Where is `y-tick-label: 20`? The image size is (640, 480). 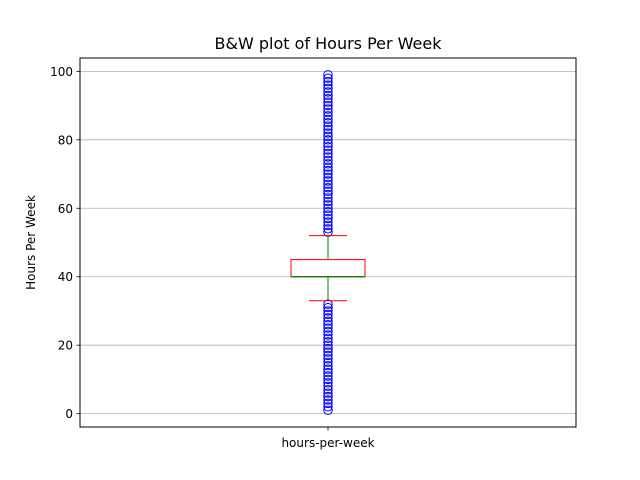 y-tick-label: 20 is located at coordinates (65, 346).